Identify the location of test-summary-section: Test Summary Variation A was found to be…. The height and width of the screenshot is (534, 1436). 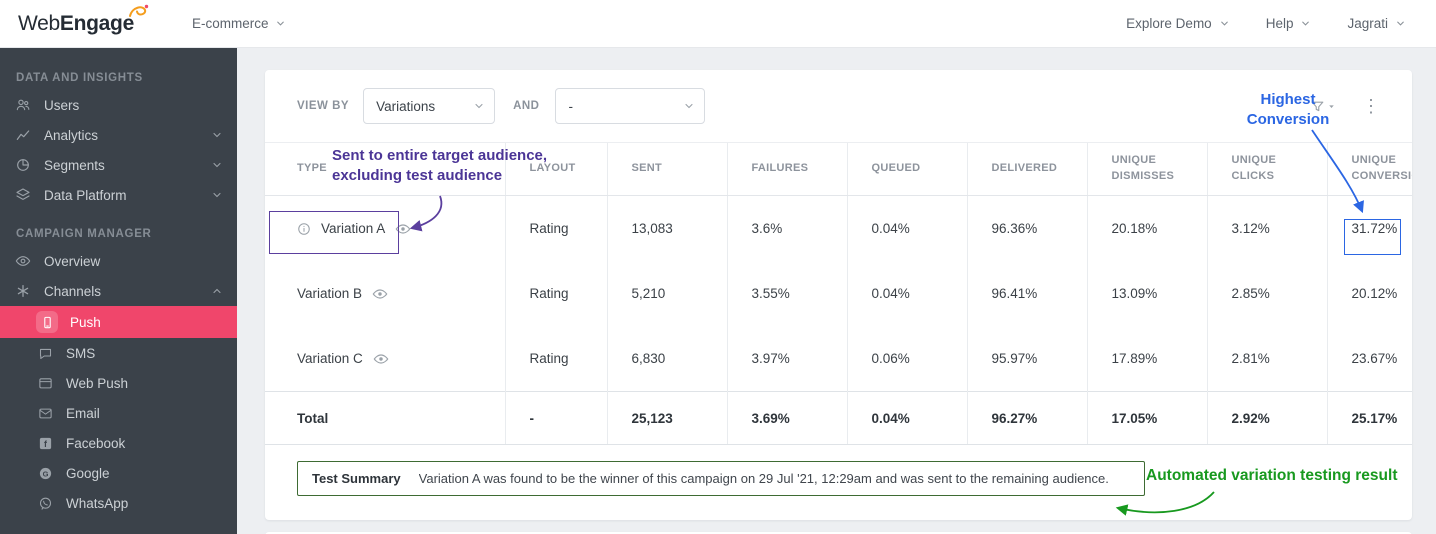
(838, 482).